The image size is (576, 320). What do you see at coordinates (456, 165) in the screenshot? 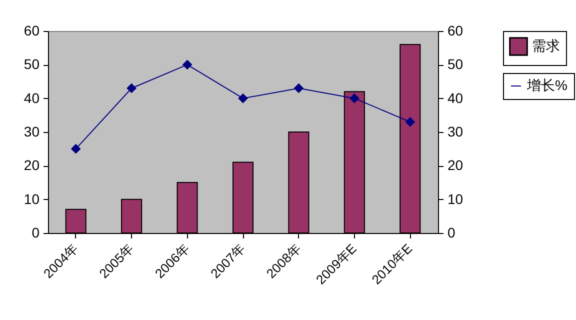
I see `y2-tick-label: 20` at bounding box center [456, 165].